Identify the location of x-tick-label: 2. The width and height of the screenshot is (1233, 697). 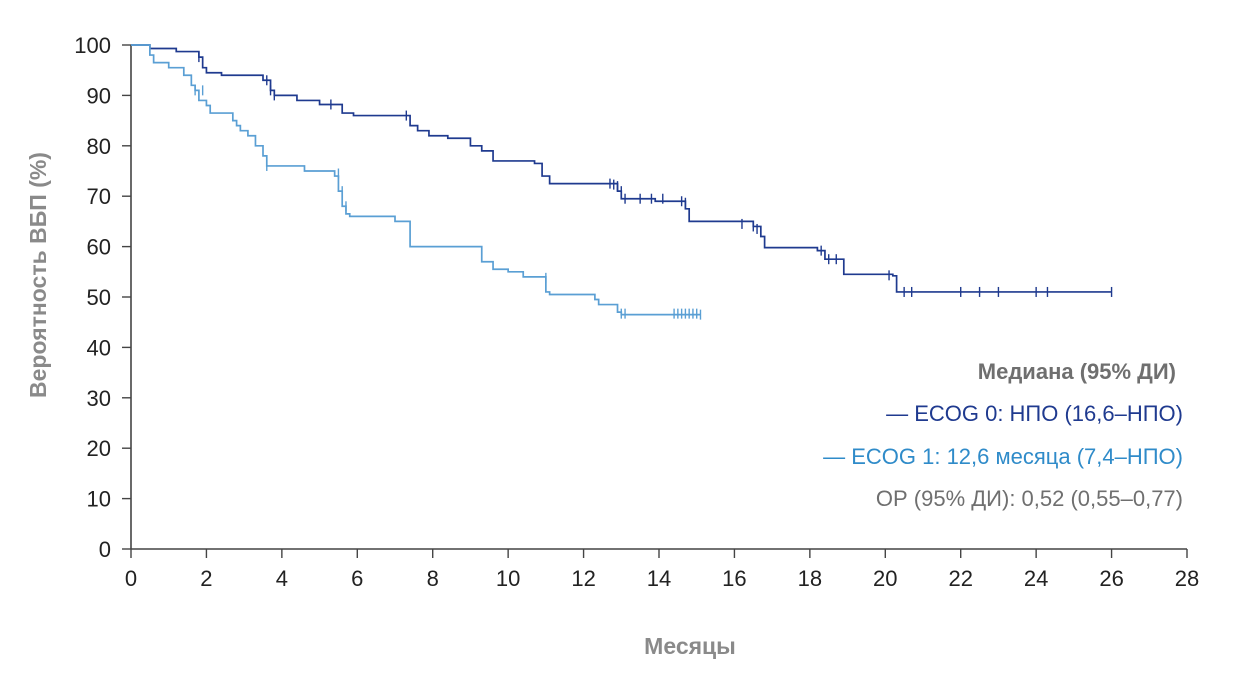
(206, 578).